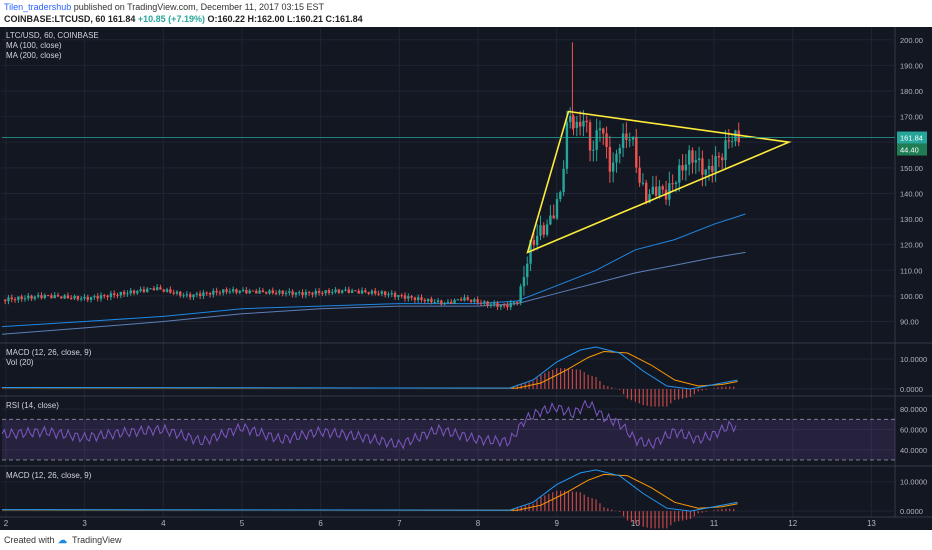  What do you see at coordinates (911, 91) in the screenshot?
I see `y-tick-label: 180.00` at bounding box center [911, 91].